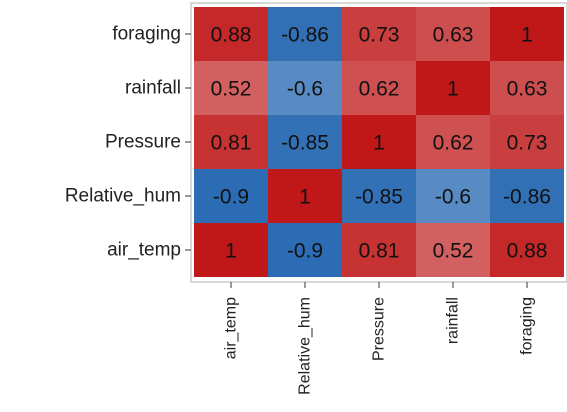  I want to click on x-axis-tick-label: foraging, so click(527, 326).